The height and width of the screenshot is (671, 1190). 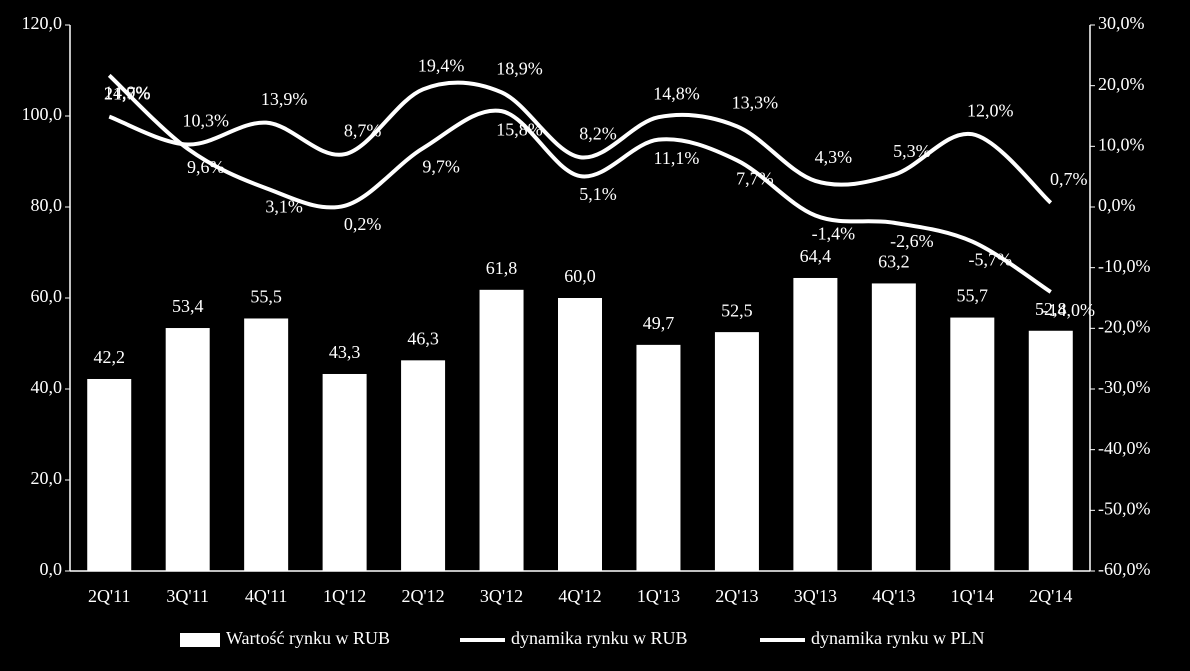 What do you see at coordinates (834, 234) in the screenshot?
I see `line-value-label: -1,4%` at bounding box center [834, 234].